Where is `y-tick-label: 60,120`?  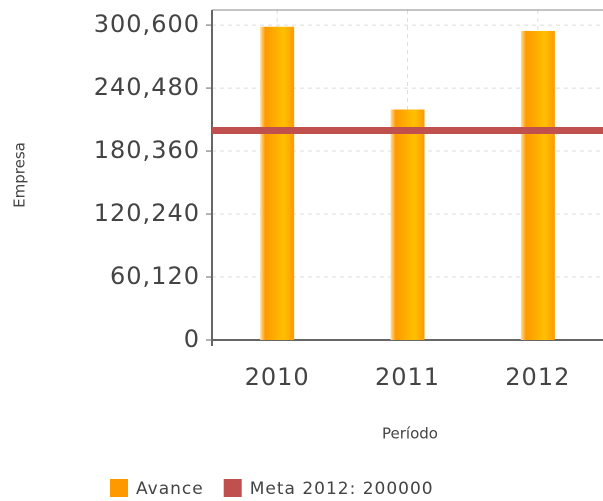 y-tick-label: 60,120 is located at coordinates (155, 276).